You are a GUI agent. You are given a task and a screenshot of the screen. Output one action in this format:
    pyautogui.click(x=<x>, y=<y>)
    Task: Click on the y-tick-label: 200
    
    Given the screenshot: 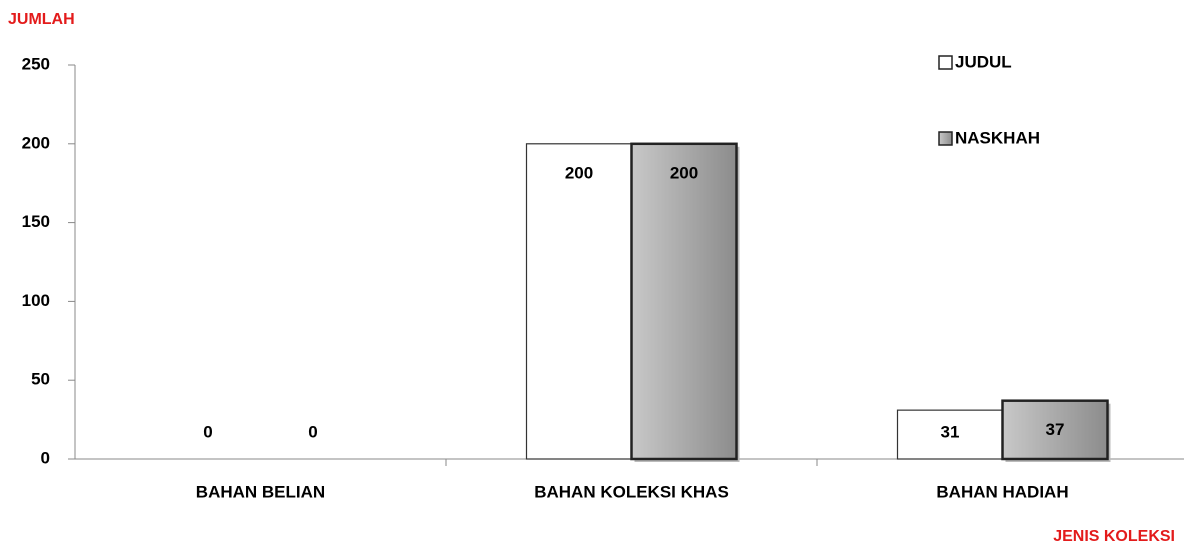 What is the action you would take?
    pyautogui.click(x=36, y=142)
    